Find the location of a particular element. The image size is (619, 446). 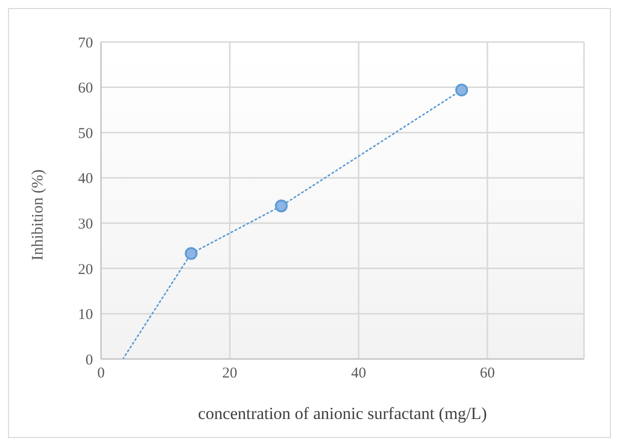

y-tick-label: 40 is located at coordinates (85, 179).